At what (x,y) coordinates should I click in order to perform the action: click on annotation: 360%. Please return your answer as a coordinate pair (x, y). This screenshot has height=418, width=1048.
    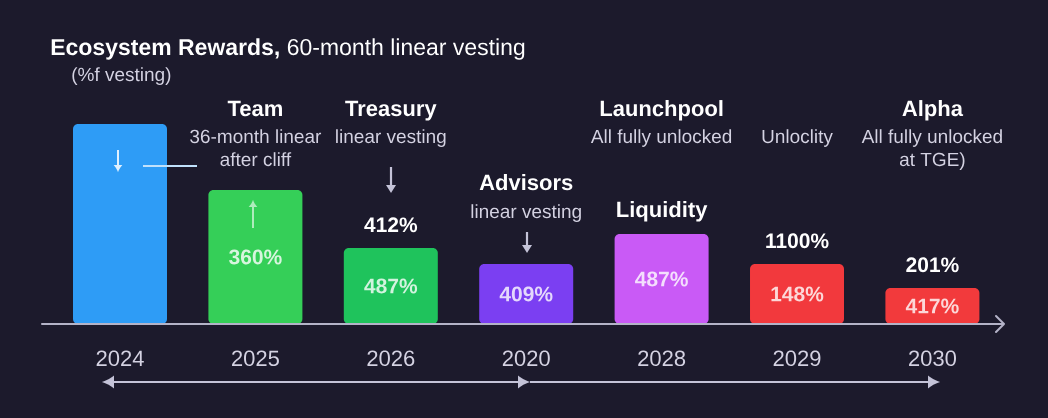
    Looking at the image, I should click on (255, 257).